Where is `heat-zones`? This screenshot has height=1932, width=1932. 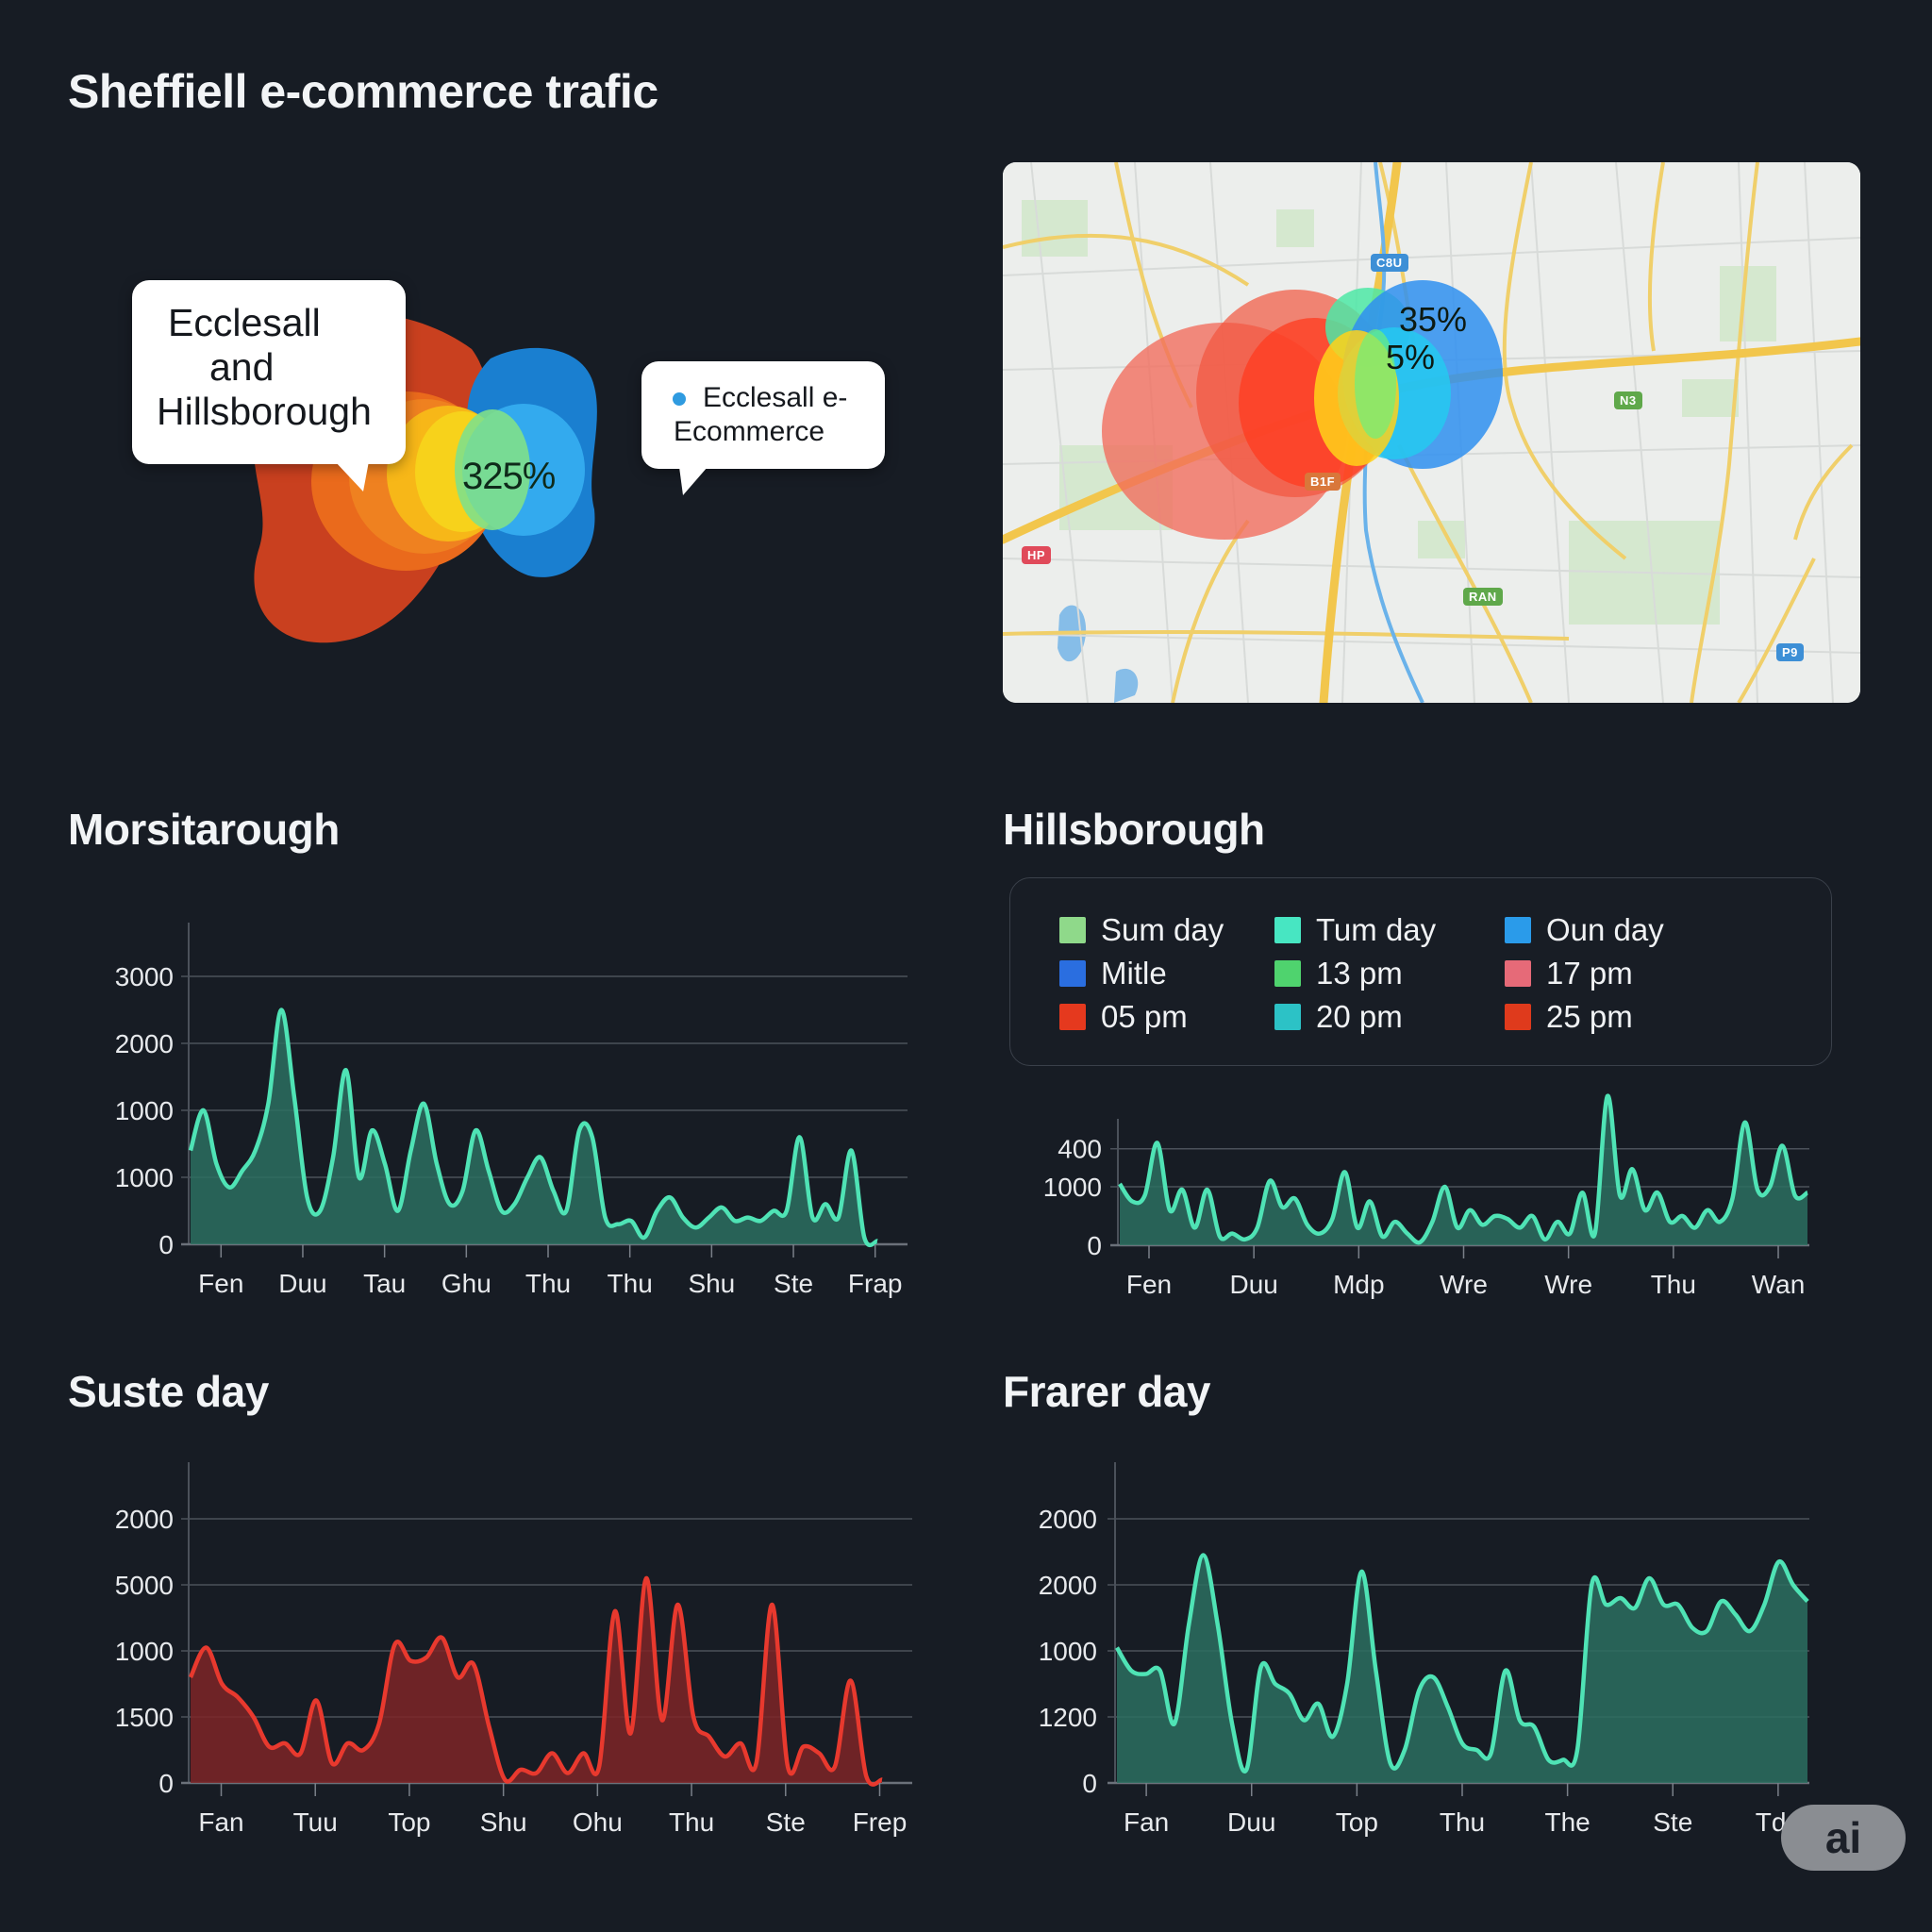 heat-zones is located at coordinates (1302, 410).